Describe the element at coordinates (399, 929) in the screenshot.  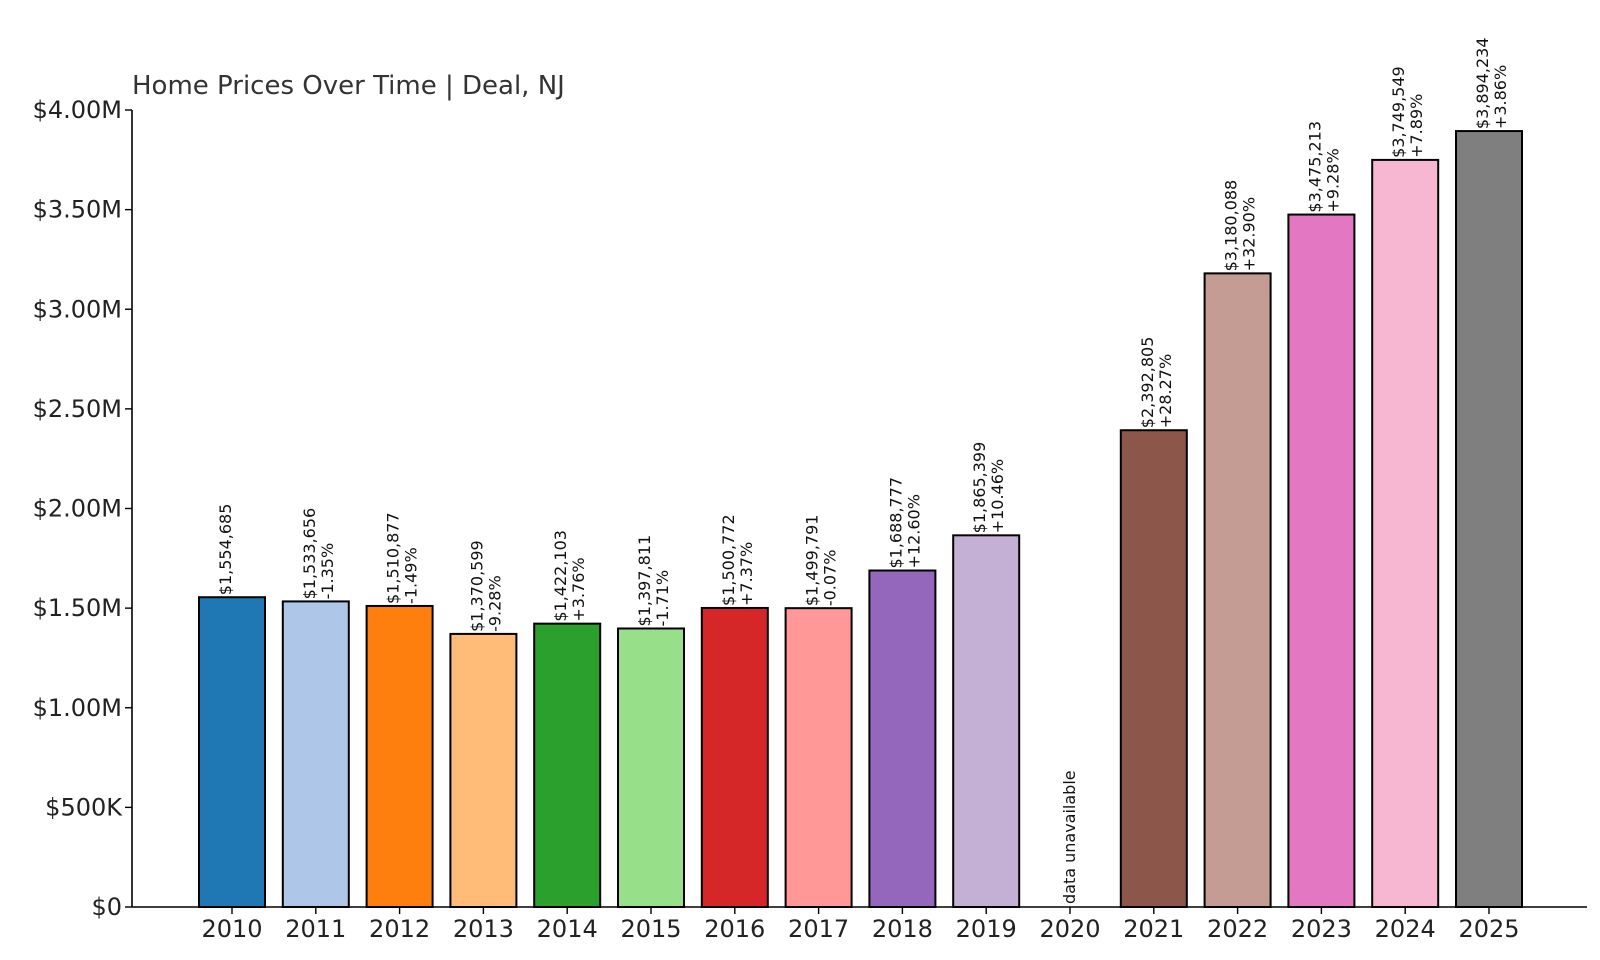
I see `x-tick-label: 2012` at that location.